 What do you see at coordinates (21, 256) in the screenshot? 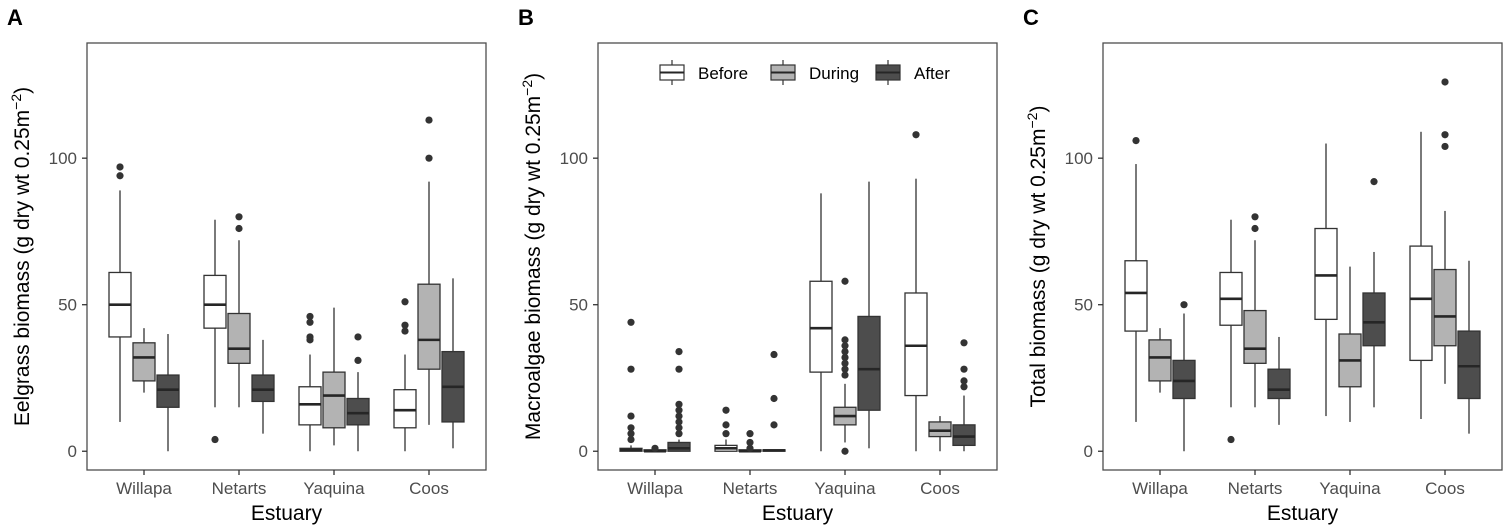
I see `y-axis-title: Eelgrass biomass (g dry wt 0.25m−2)` at bounding box center [21, 256].